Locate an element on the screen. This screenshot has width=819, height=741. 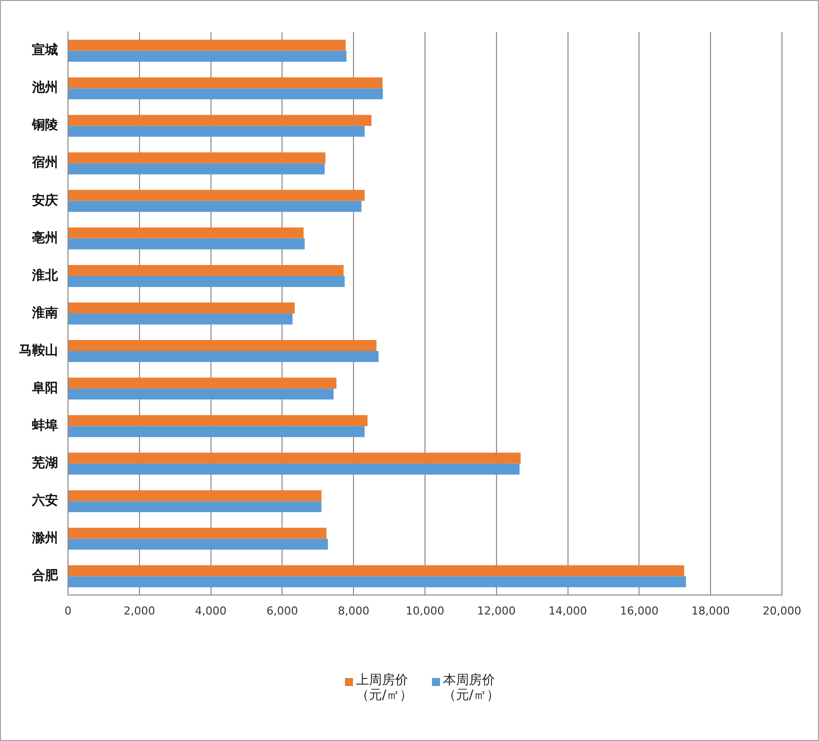
x-tick-label: 10,000 is located at coordinates (425, 611).